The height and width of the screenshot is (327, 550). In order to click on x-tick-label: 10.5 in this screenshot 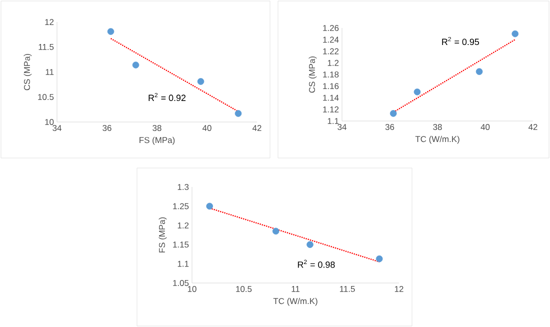, I will do `click(244, 289)`.